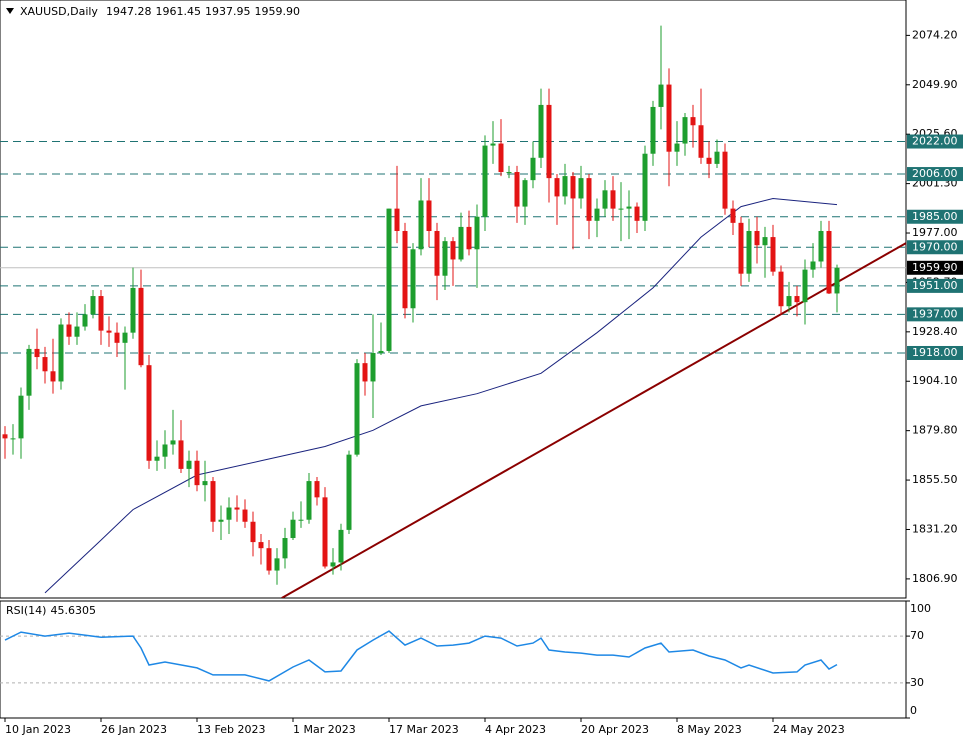 The height and width of the screenshot is (742, 970). I want to click on level-label: 1985.00, so click(935, 216).